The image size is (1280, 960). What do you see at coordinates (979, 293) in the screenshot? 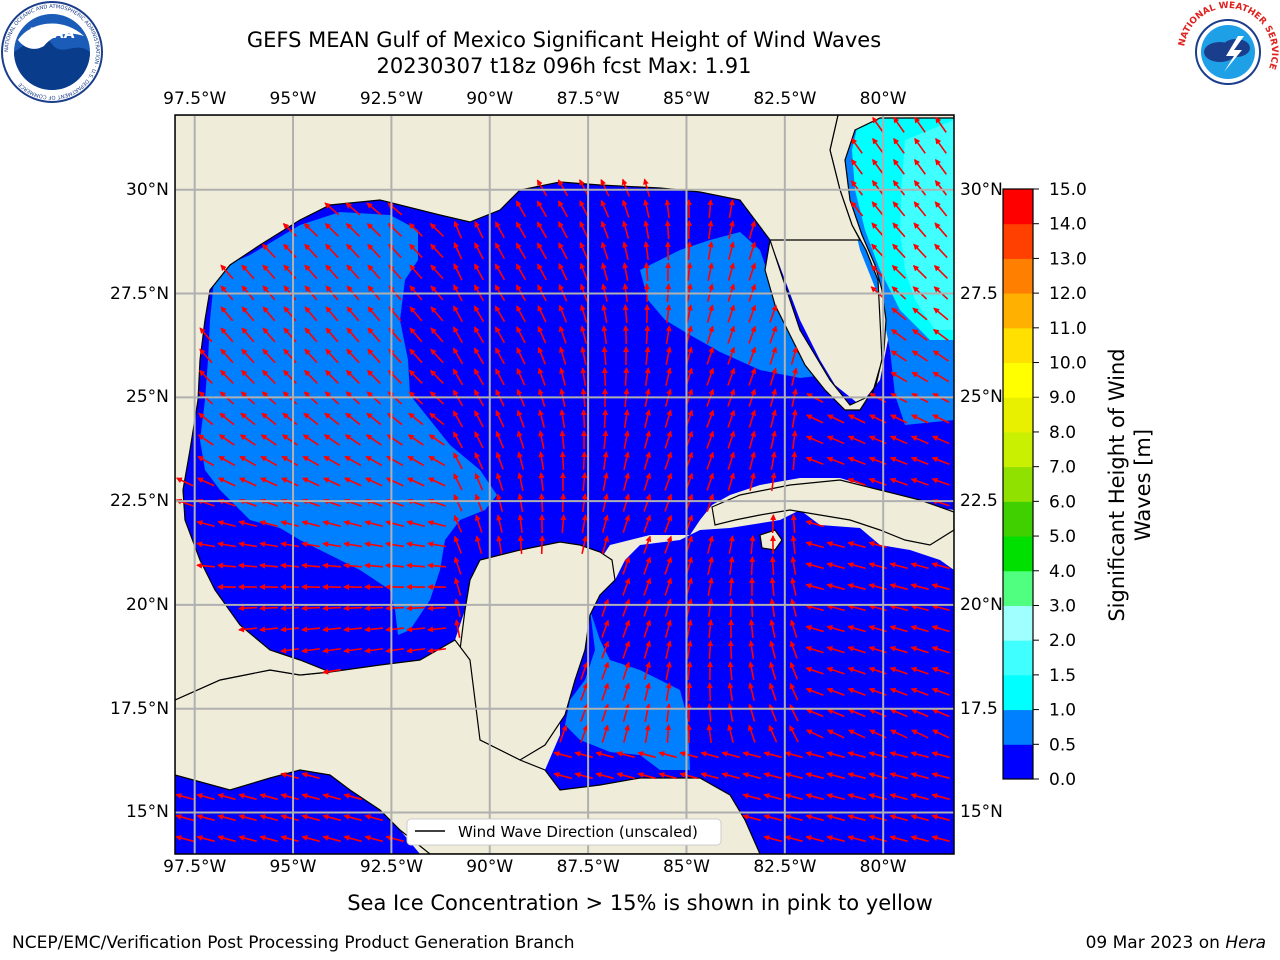
I see `lat-tick-label: 27.5` at bounding box center [979, 293].